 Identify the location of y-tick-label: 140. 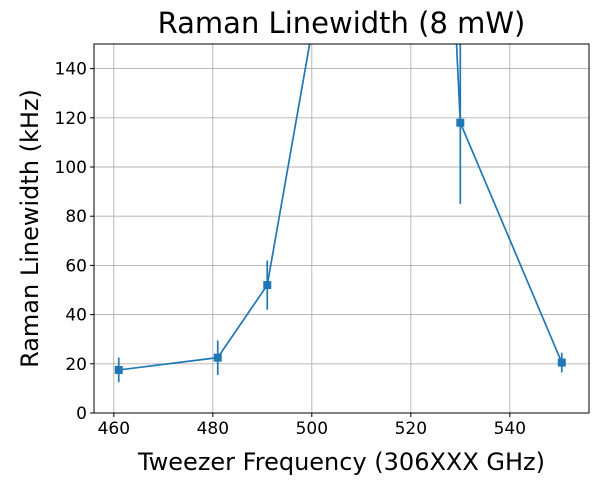
(71, 70).